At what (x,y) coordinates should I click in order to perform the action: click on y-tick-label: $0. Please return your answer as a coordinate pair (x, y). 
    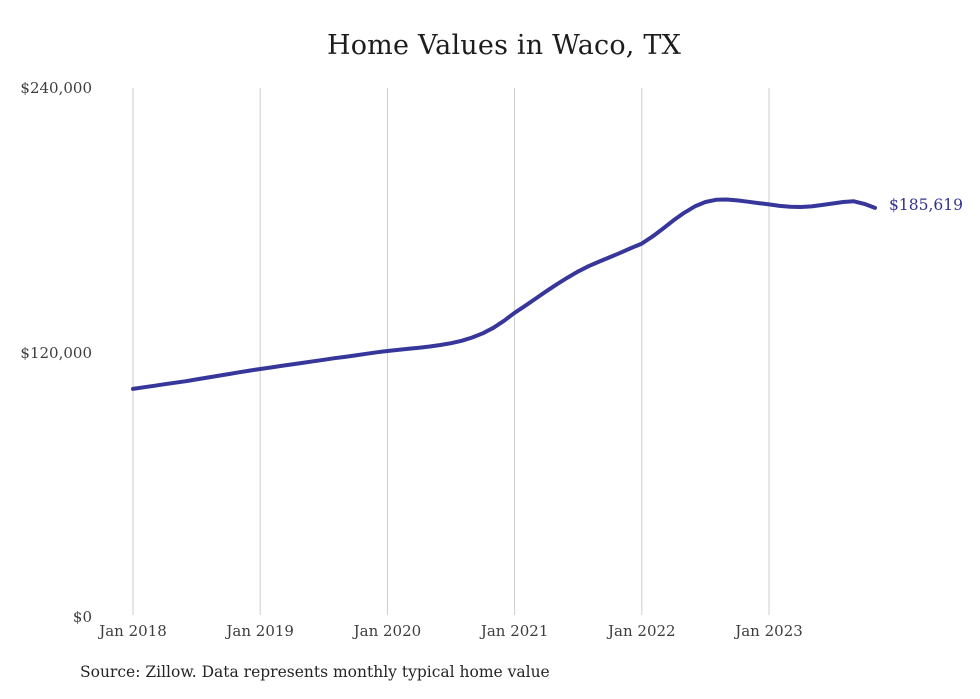
    Looking at the image, I should click on (82, 617).